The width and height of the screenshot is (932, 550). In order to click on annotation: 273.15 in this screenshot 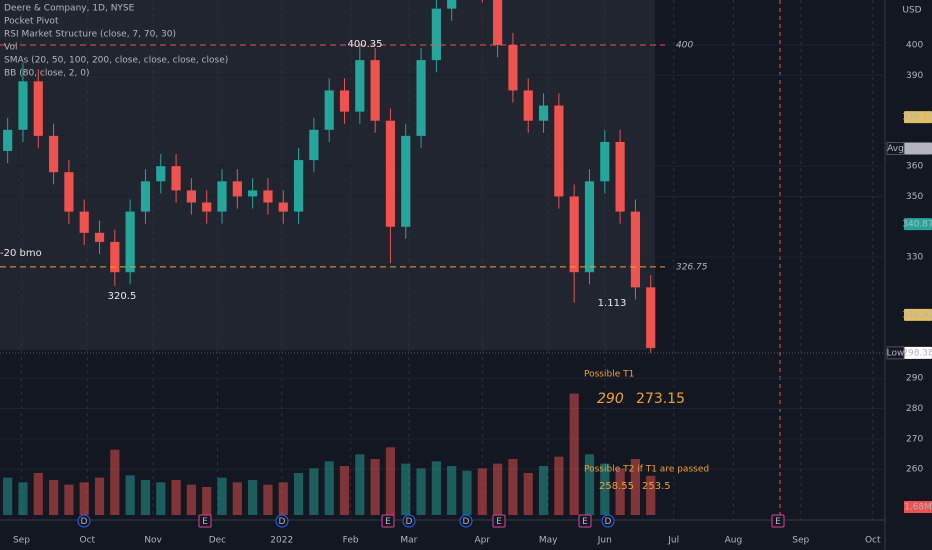, I will do `click(660, 399)`.